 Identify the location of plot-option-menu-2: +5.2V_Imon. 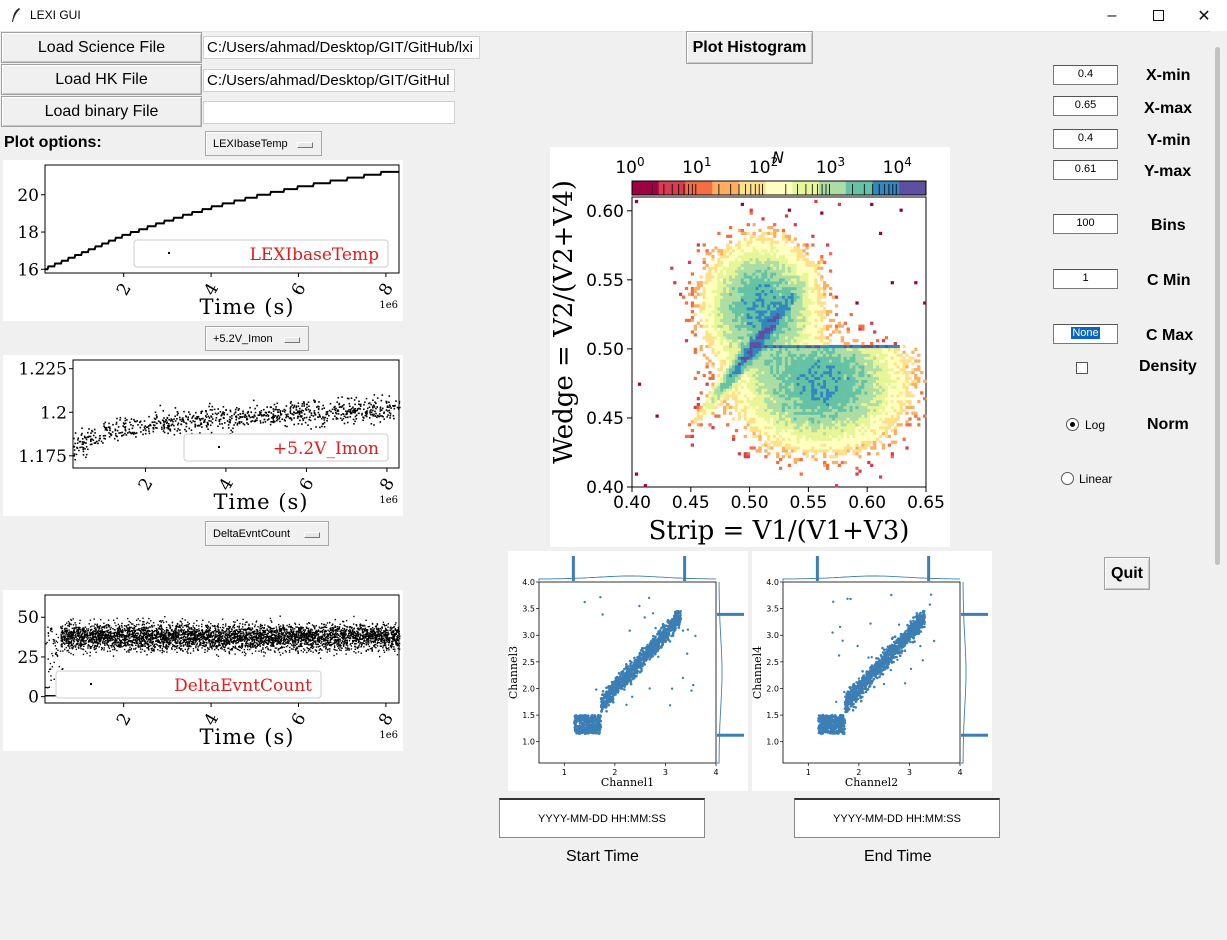
(257, 338).